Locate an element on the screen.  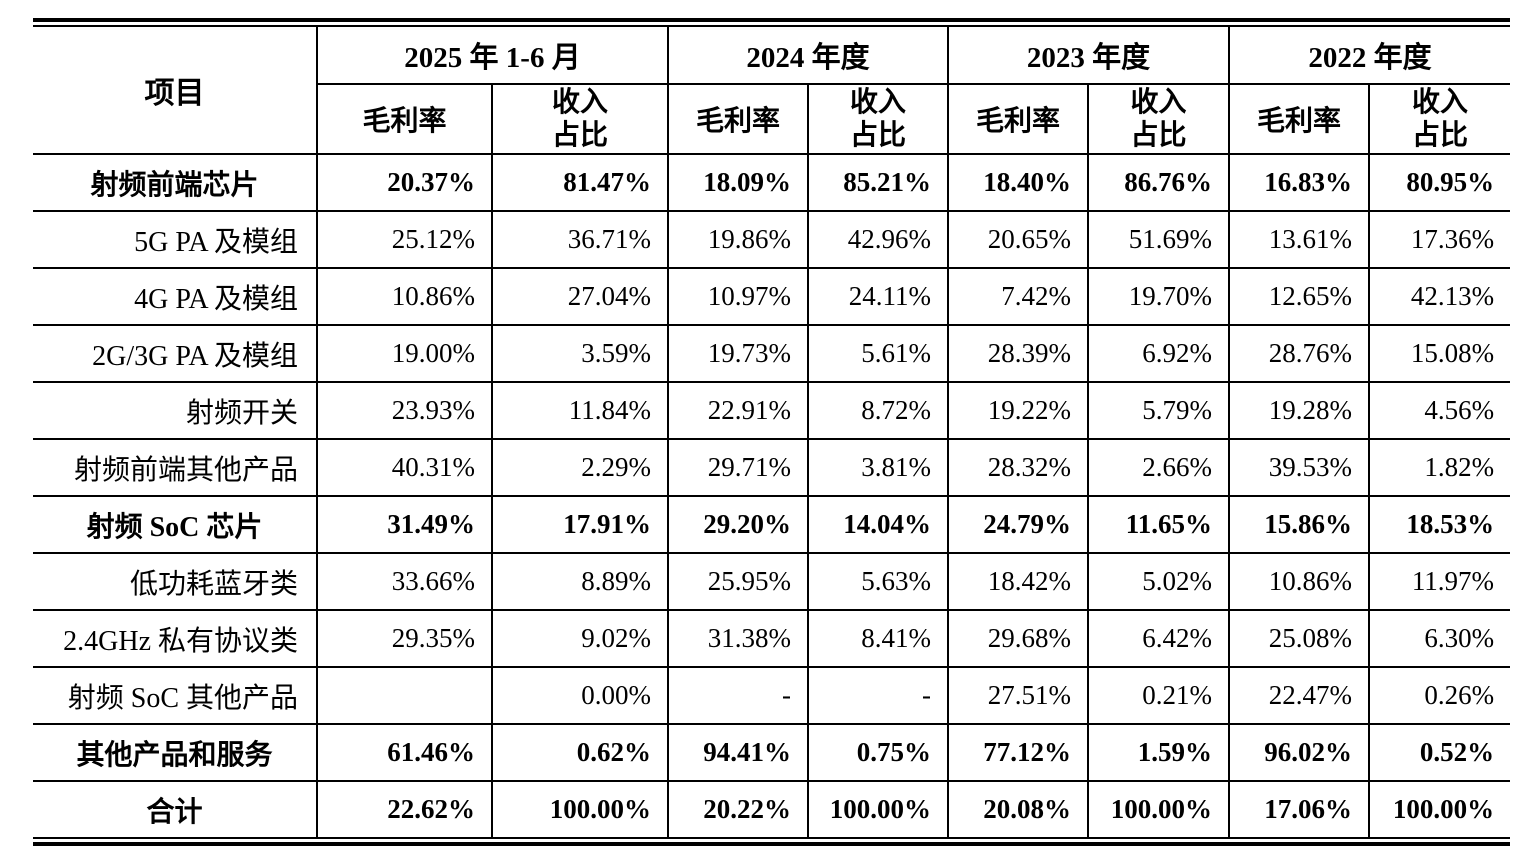
value-cell: 1.59% is located at coordinates (1159, 753).